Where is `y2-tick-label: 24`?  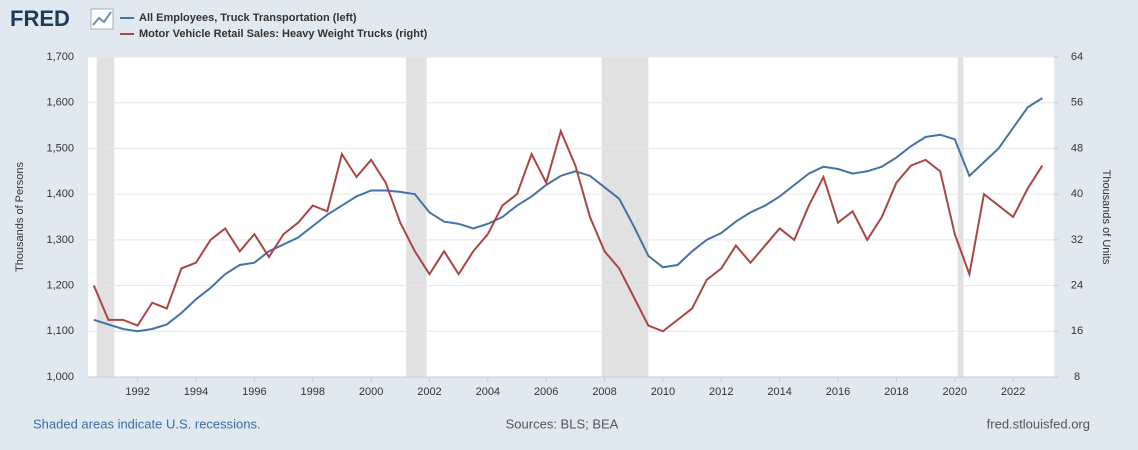
y2-tick-label: 24 is located at coordinates (1077, 285).